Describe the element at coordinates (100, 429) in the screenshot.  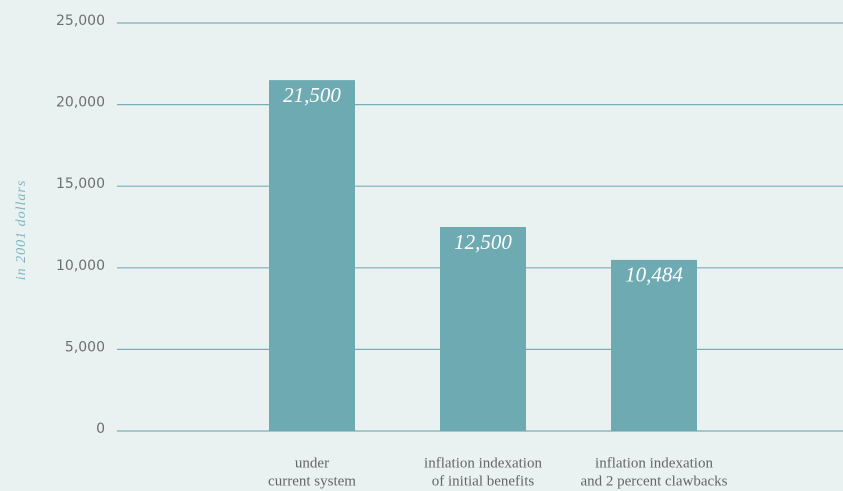
I see `y-tick-label: 0` at that location.